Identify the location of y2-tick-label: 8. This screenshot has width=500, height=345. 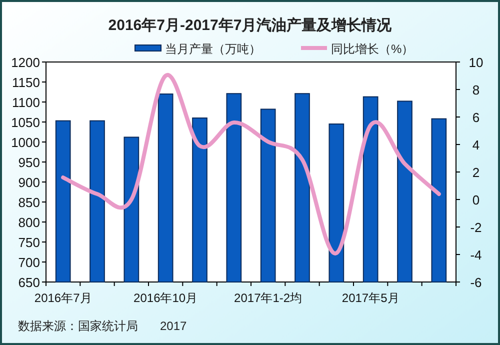
(476, 90).